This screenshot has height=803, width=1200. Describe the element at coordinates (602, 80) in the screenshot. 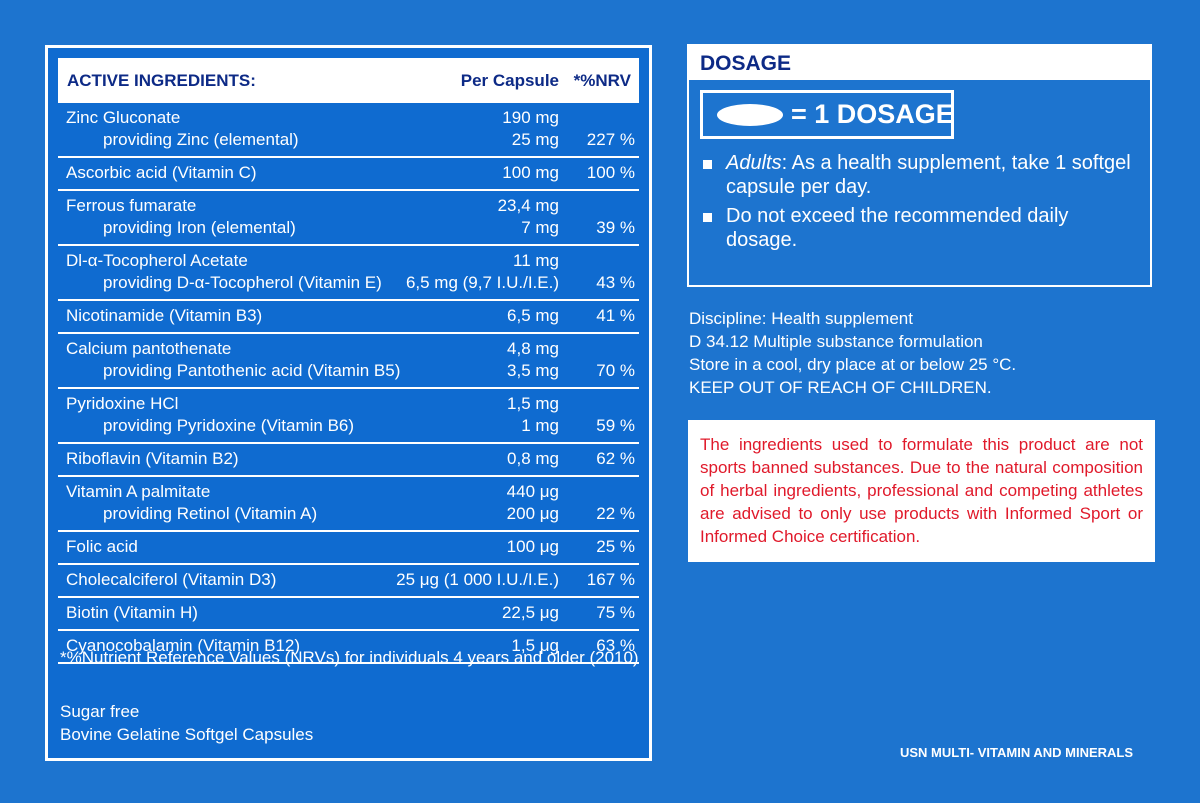

I see `header-nrv: *%NRV` at that location.